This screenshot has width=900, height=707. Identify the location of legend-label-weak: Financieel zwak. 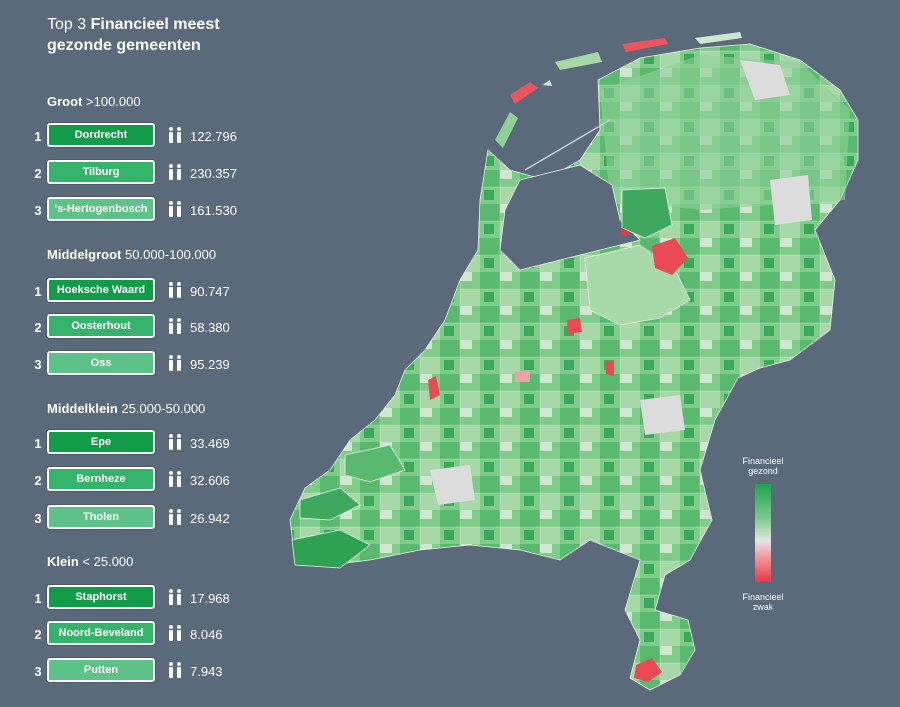
(763, 602).